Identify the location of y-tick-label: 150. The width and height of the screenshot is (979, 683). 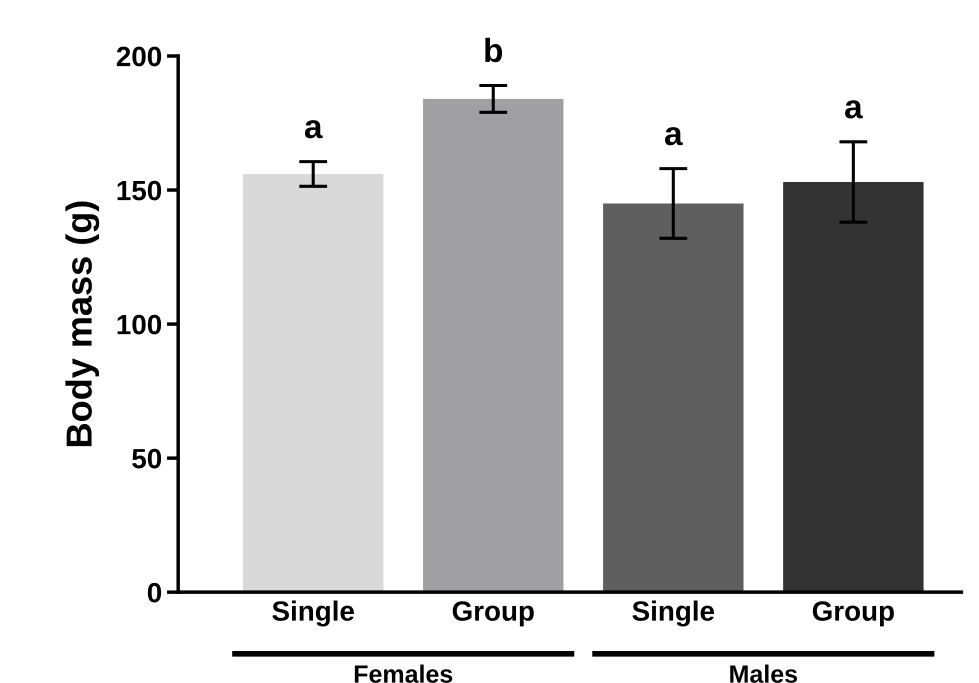
(140, 190).